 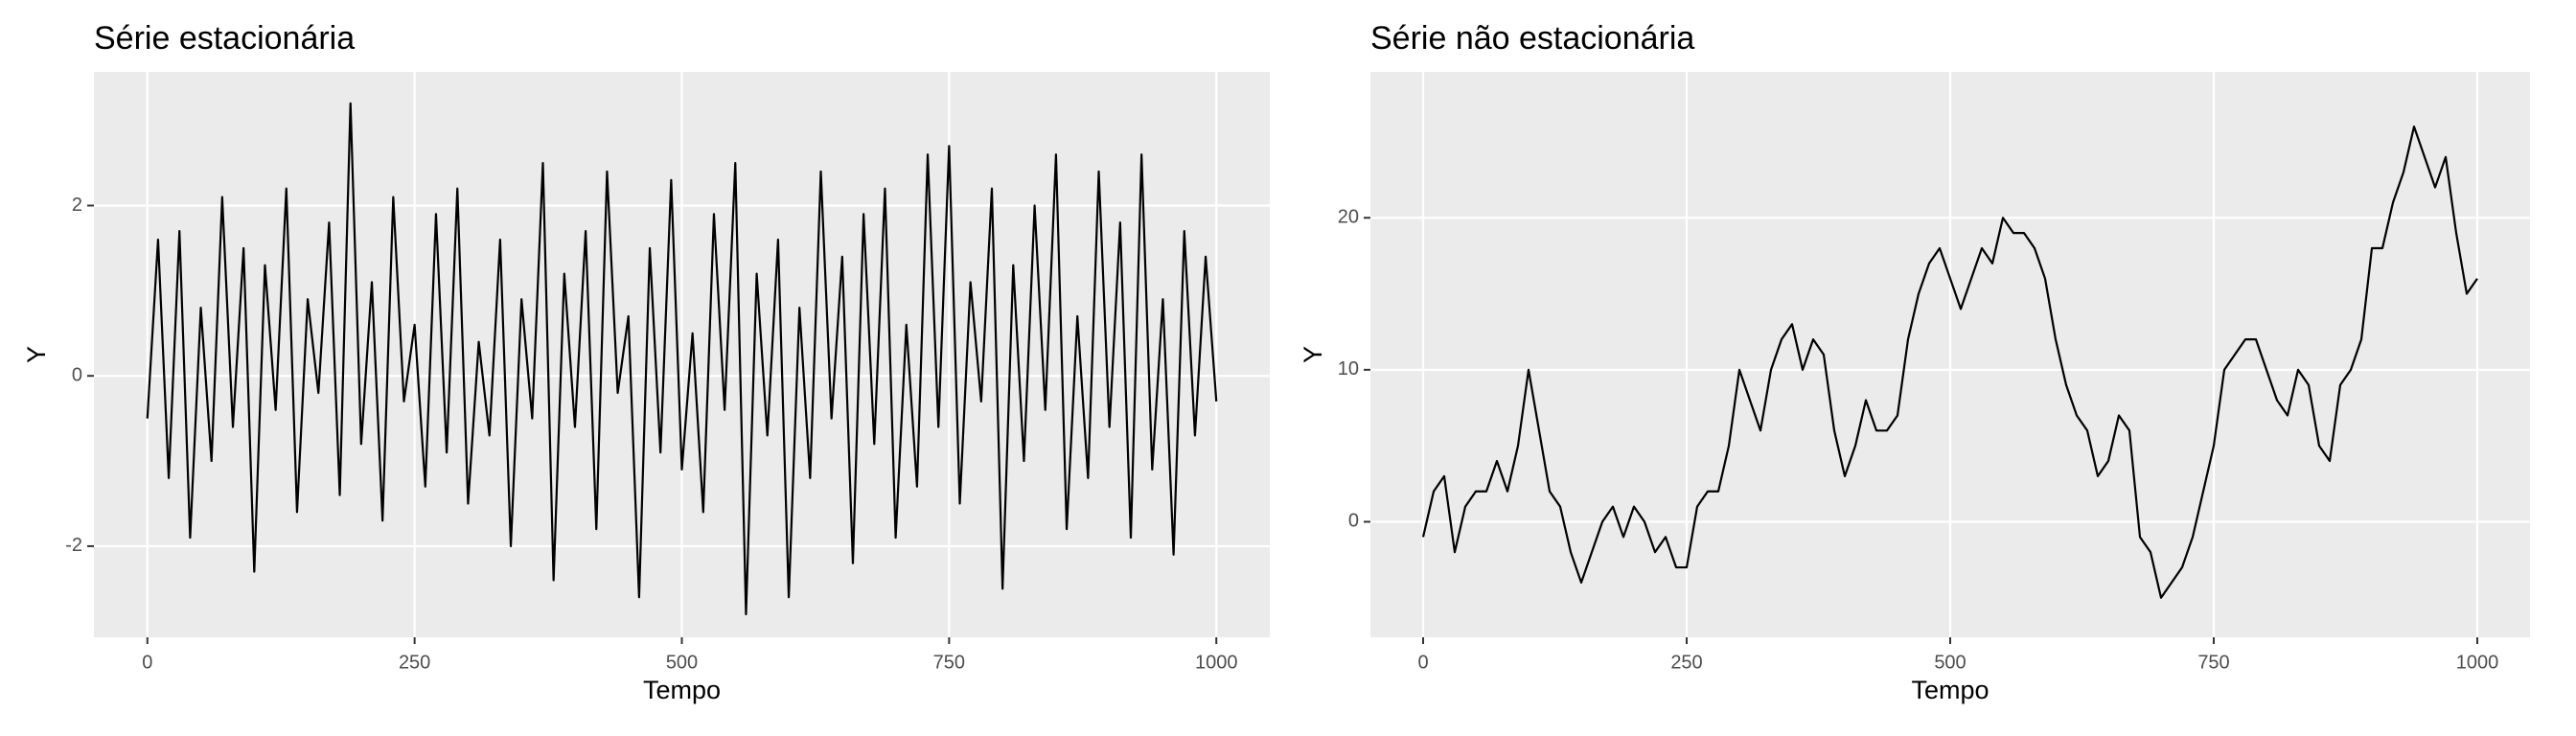 I want to click on y-tick-label: 2, so click(x=77, y=205).